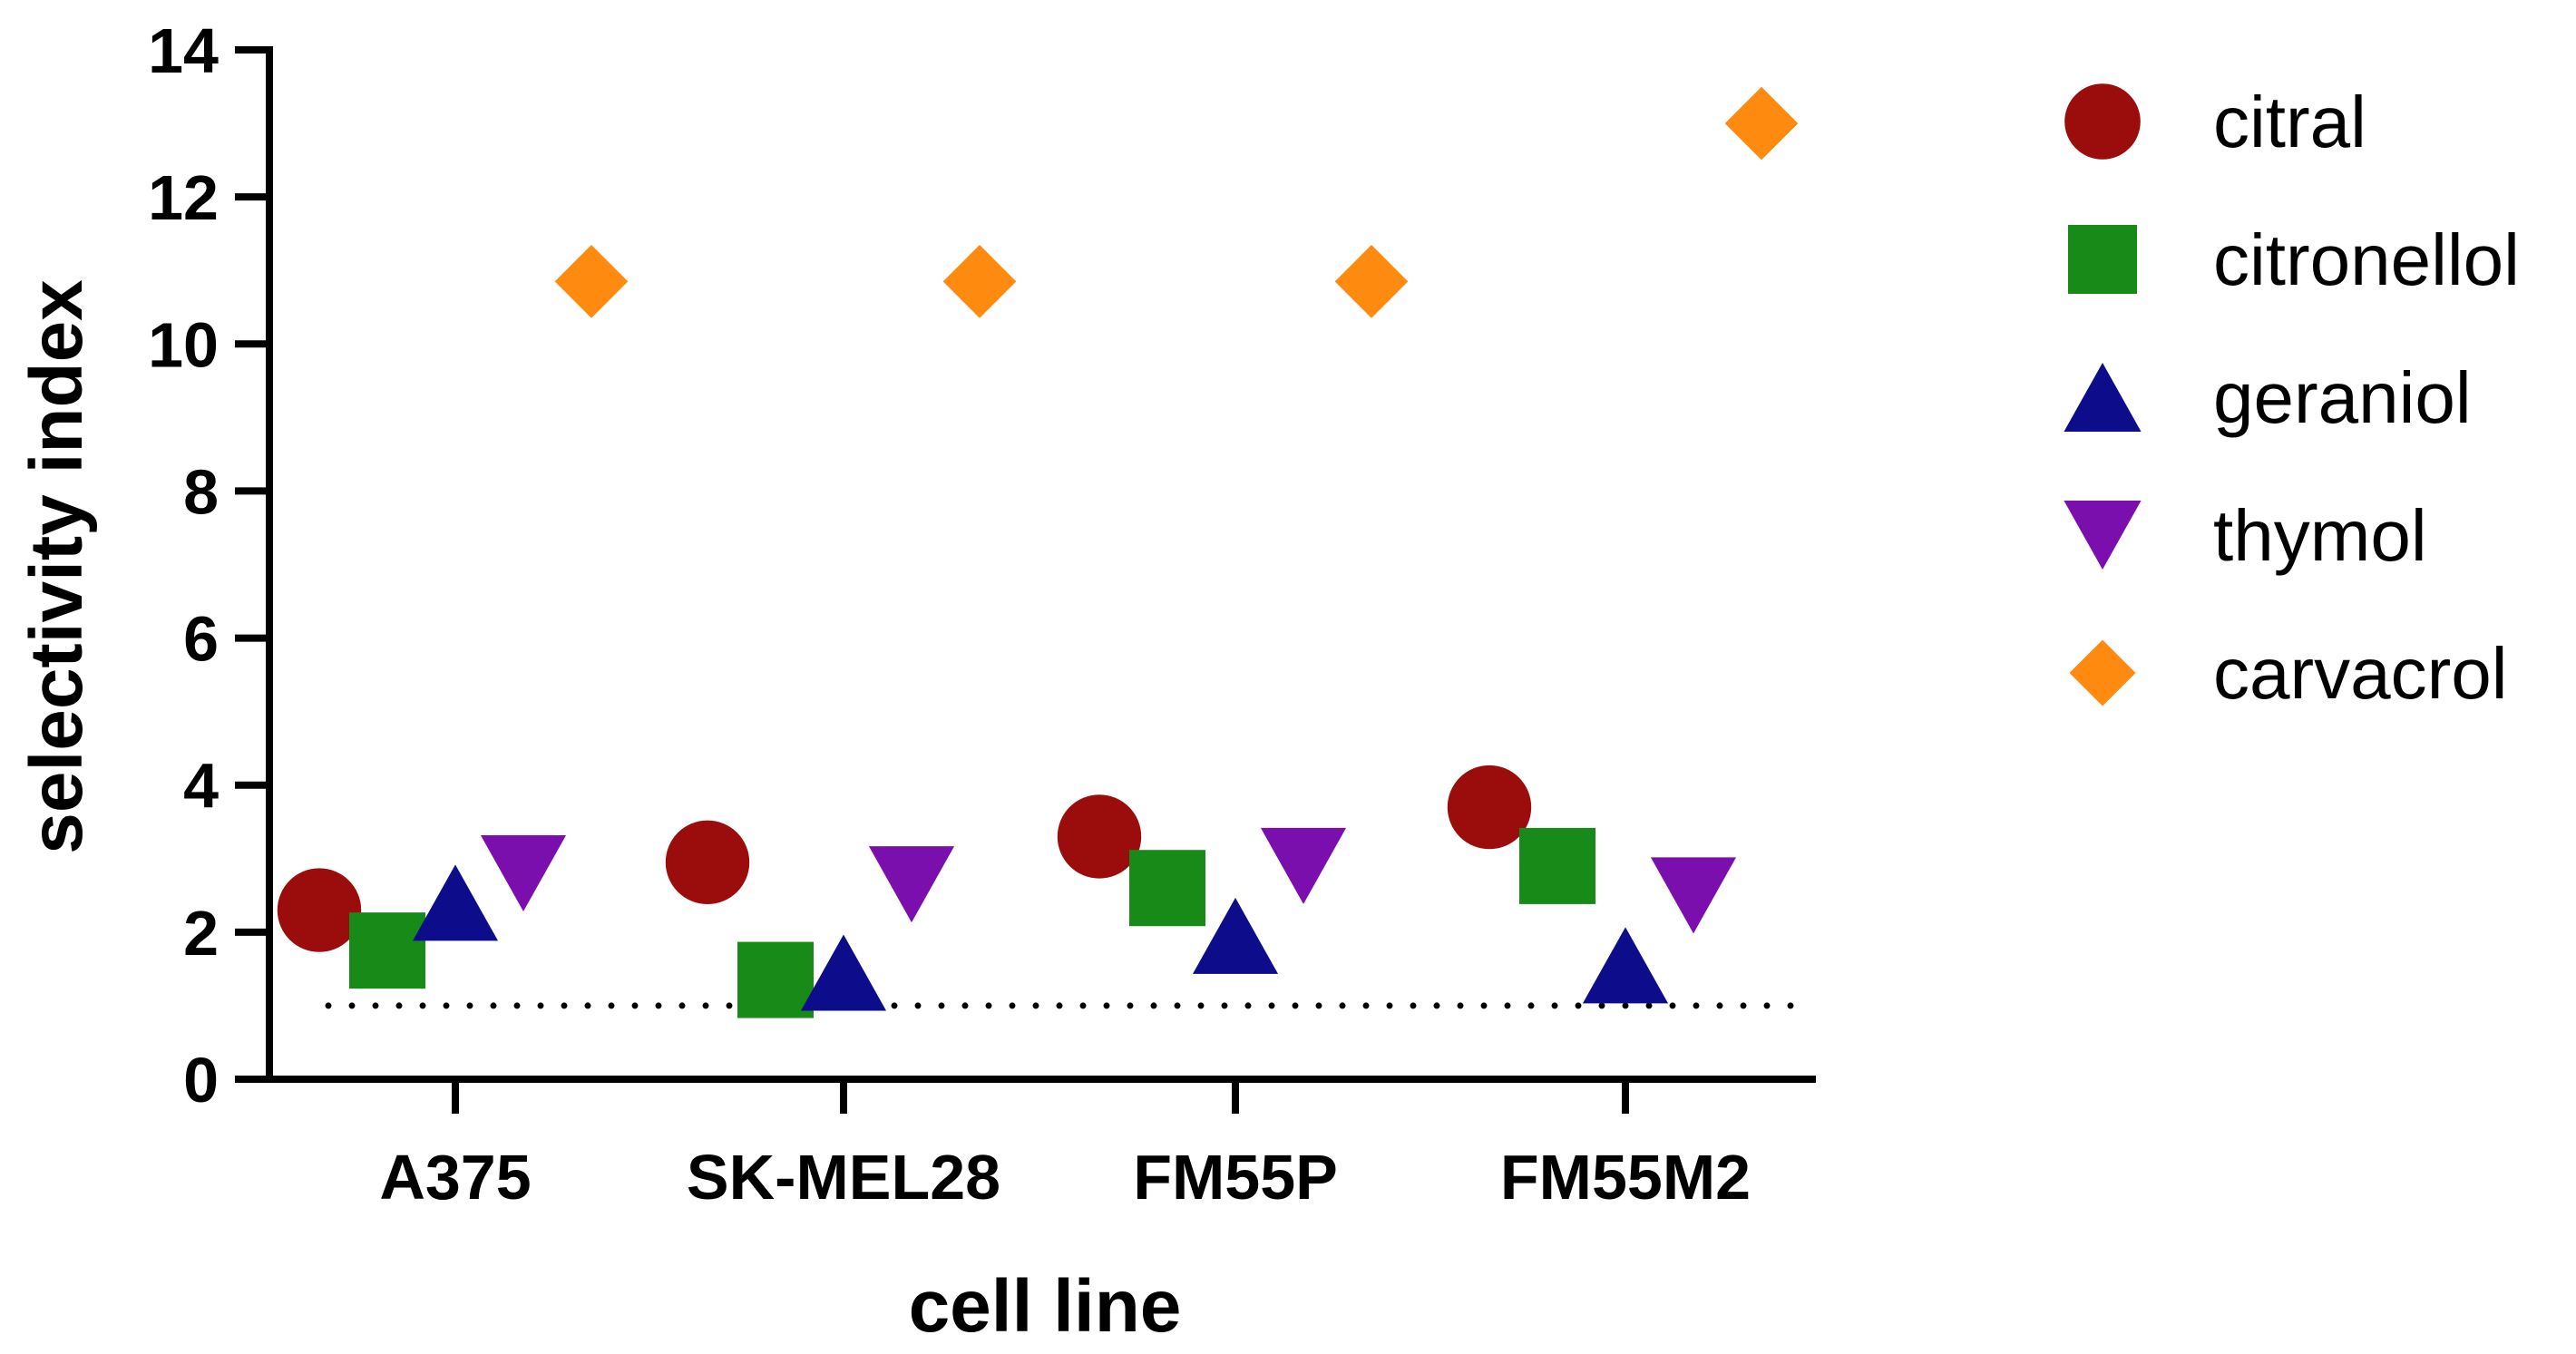  I want to click on y-tick-label: 2, so click(201, 933).